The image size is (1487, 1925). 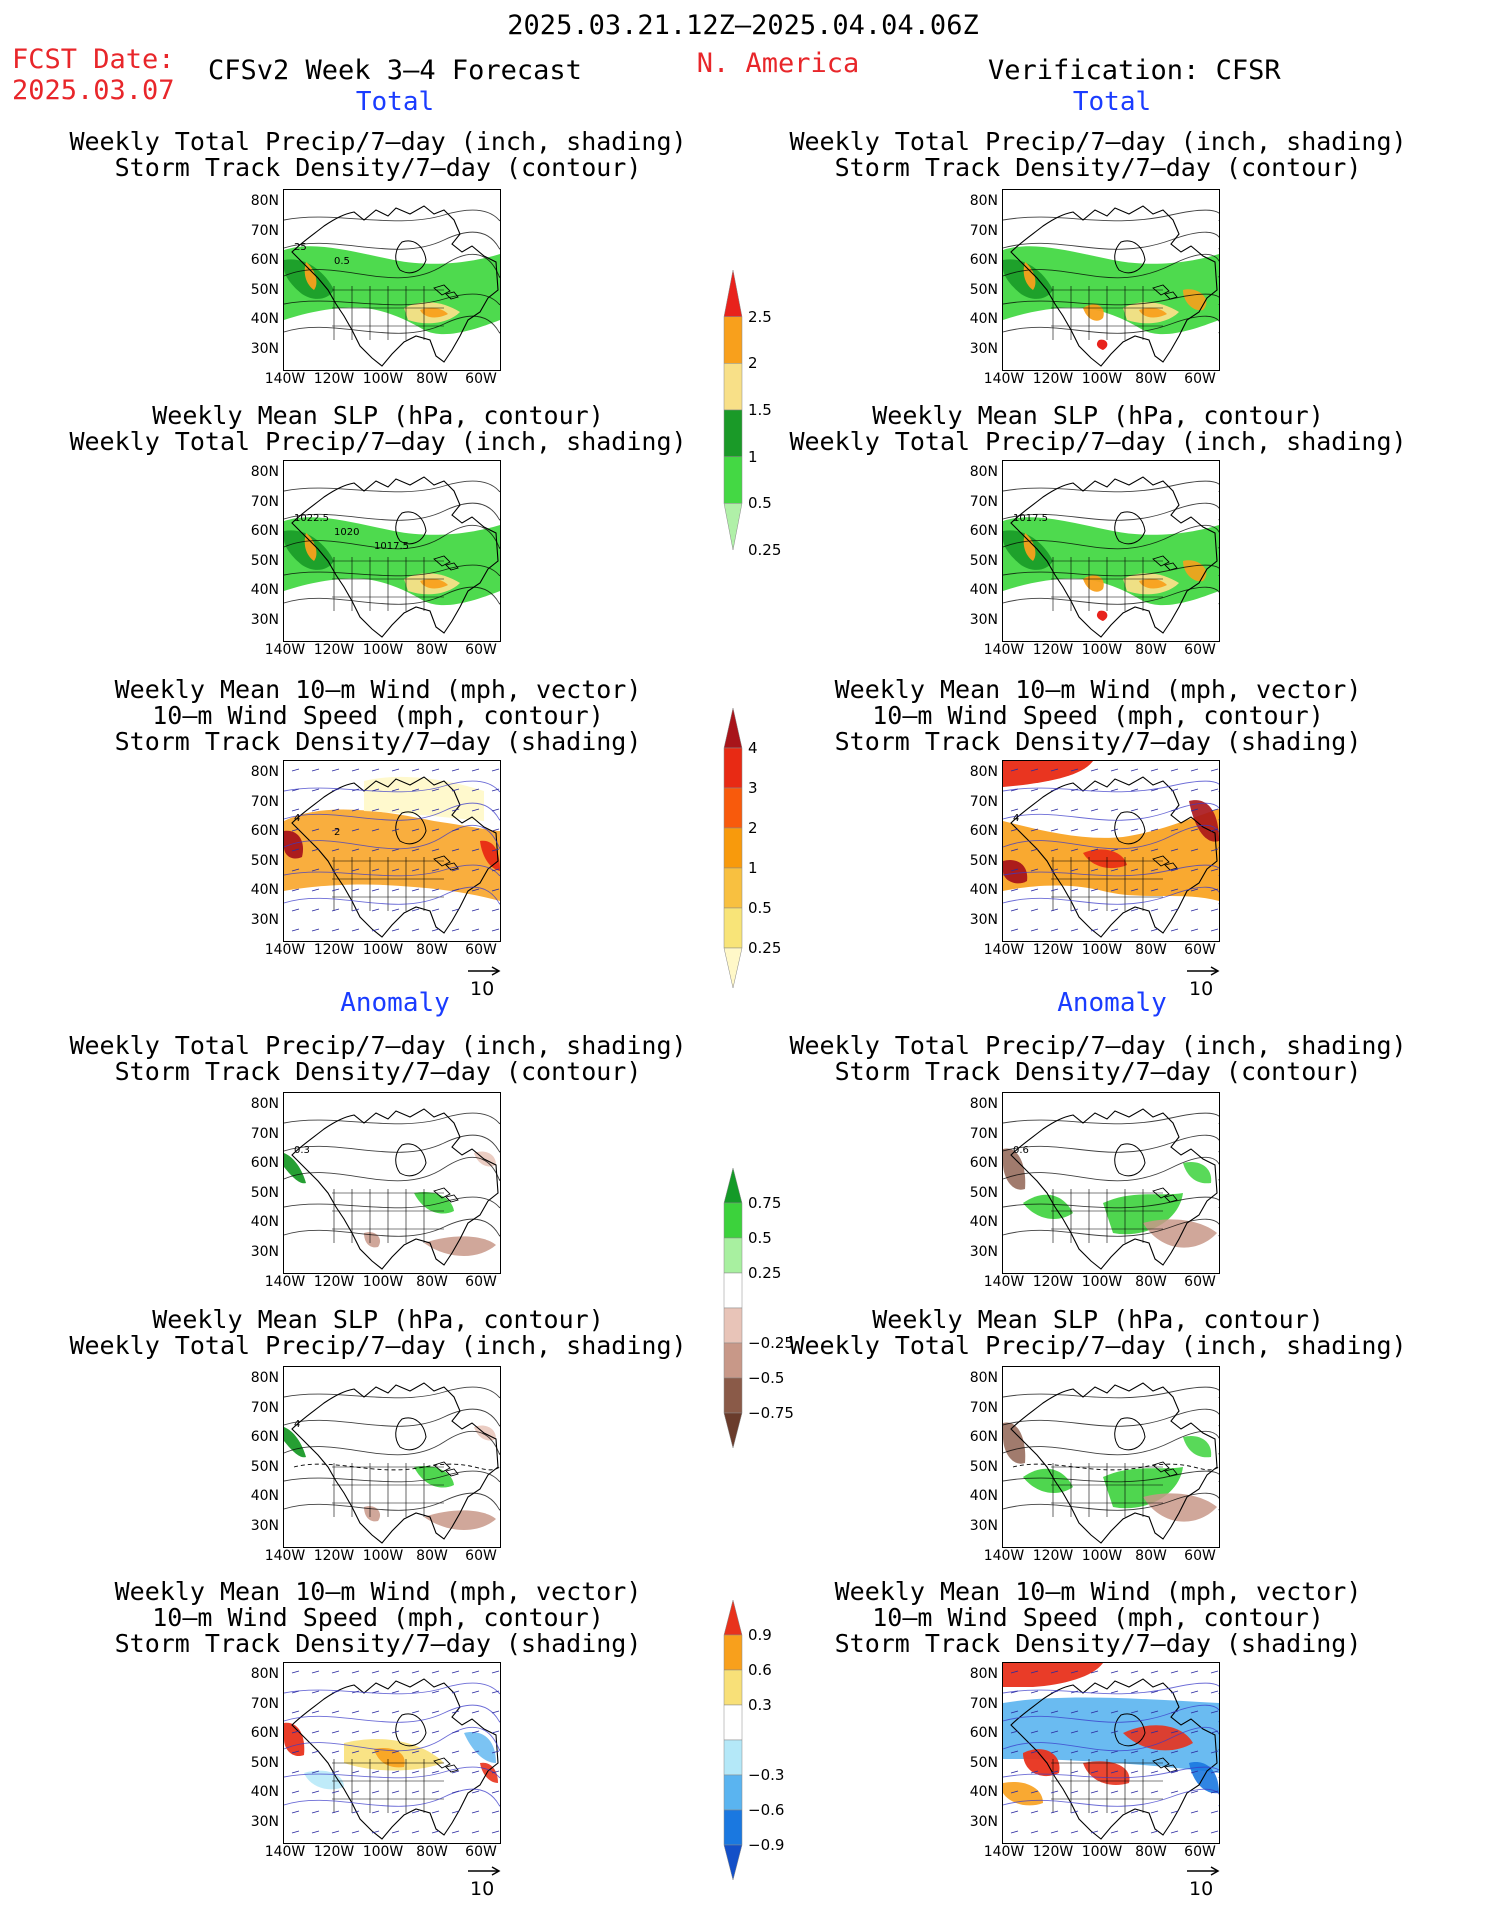 I want to click on colorbar-label: 0.5, so click(x=760, y=908).